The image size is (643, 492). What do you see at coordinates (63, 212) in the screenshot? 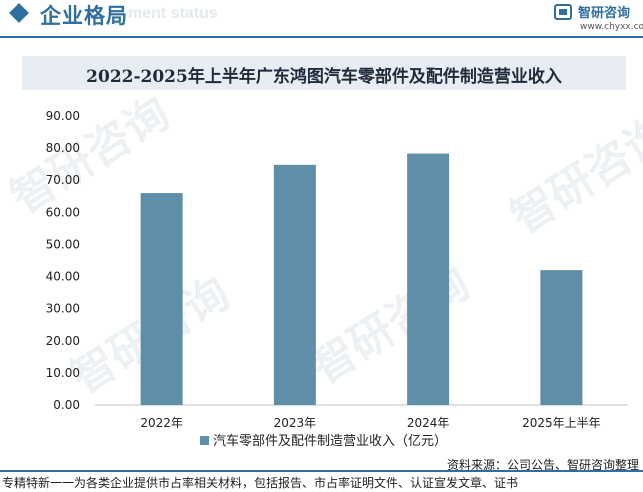
I see `y-tick-label: 60.00` at bounding box center [63, 212].